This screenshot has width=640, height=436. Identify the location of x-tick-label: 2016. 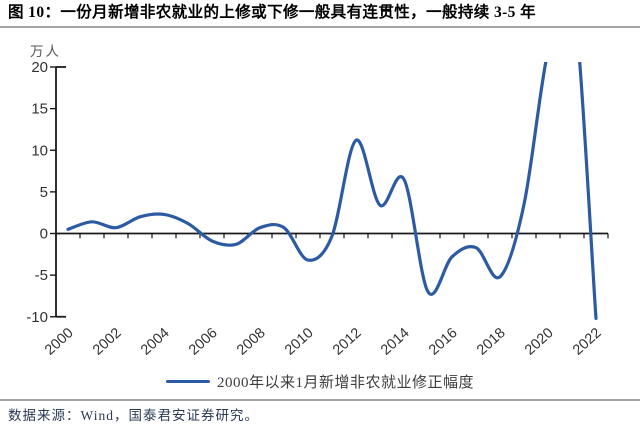
(443, 341).